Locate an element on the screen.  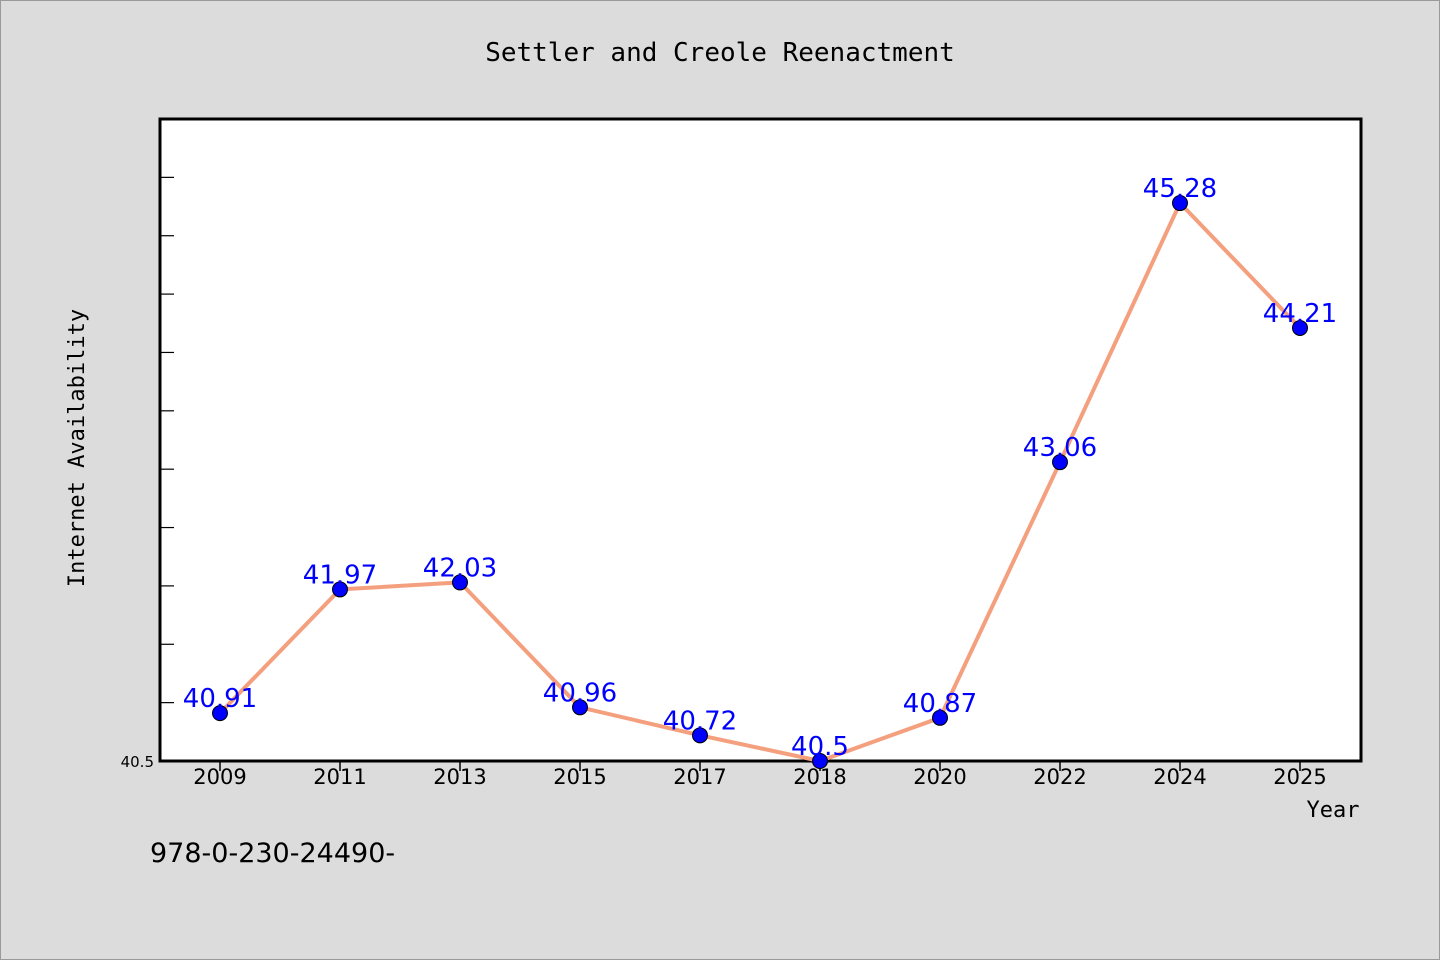
data-label: 45.28 is located at coordinates (1180, 189).